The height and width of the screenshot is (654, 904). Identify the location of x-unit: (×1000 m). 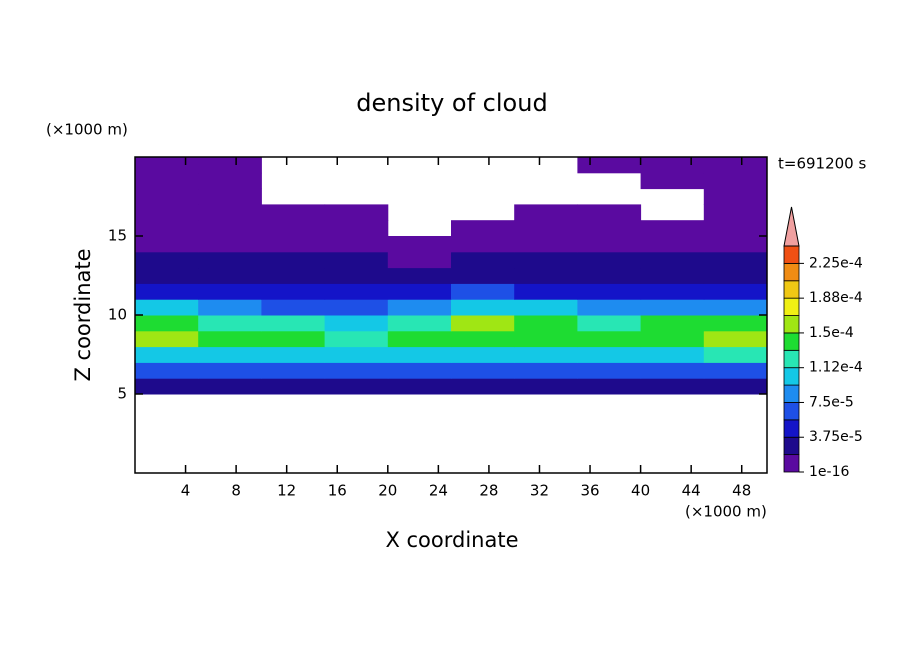
(726, 512).